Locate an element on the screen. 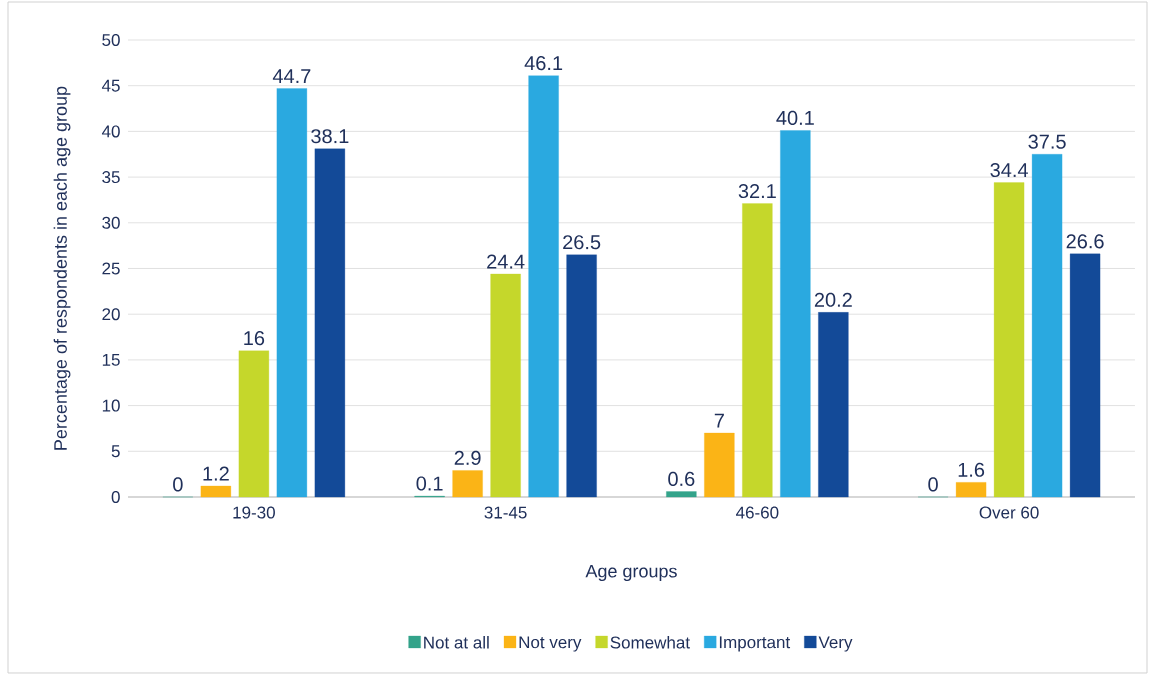 The height and width of the screenshot is (677, 1149). y-tick-label: 30 is located at coordinates (111, 222).